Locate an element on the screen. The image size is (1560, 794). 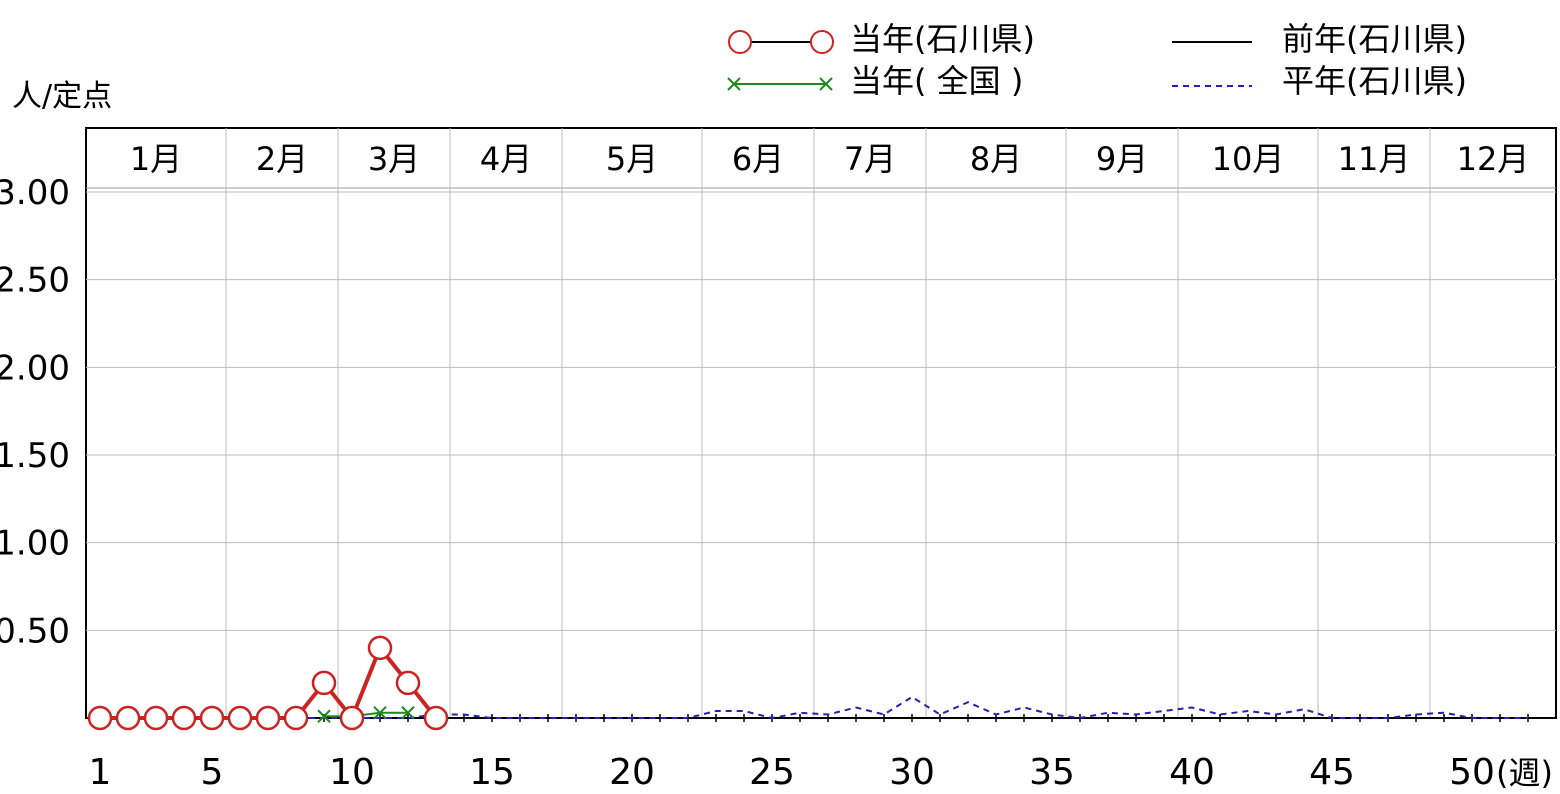
month-labels: 1月 2月 3月 4月 5月 6月 7月 8月 9月 10月 11月 12月 is located at coordinates (830, 159).